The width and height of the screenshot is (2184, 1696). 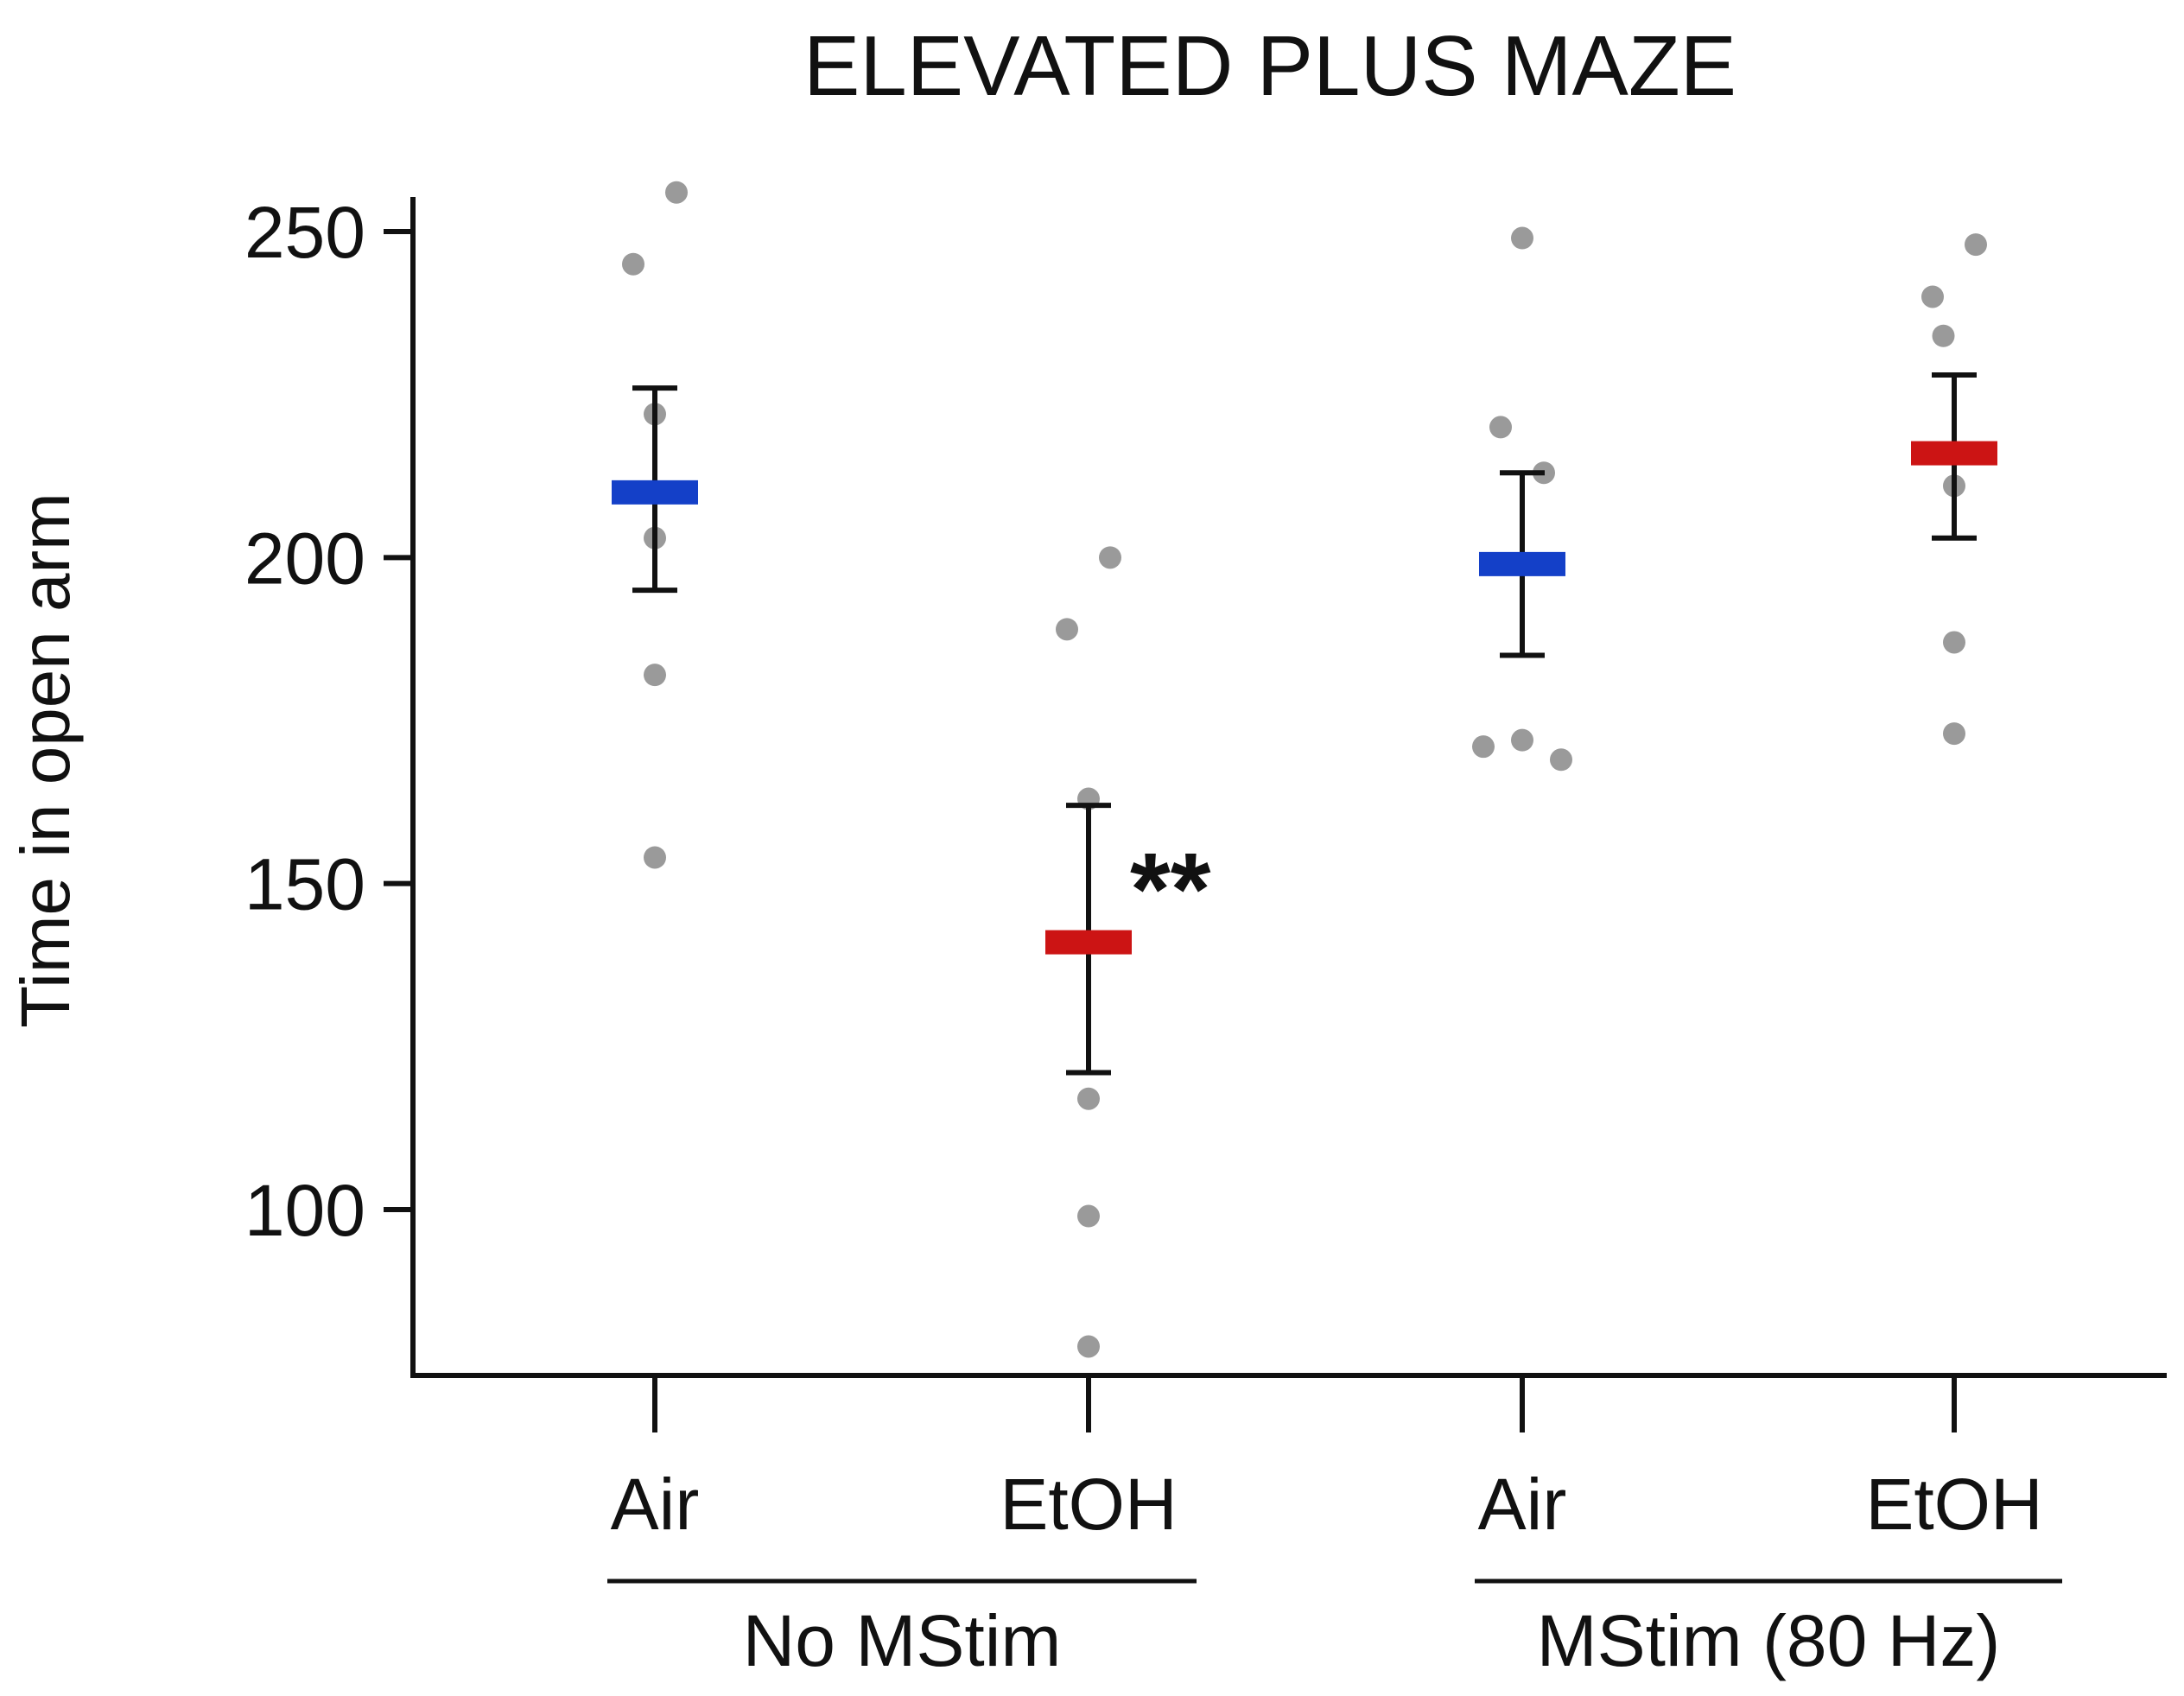 What do you see at coordinates (305, 232) in the screenshot?
I see `y-tick-label: 250` at bounding box center [305, 232].